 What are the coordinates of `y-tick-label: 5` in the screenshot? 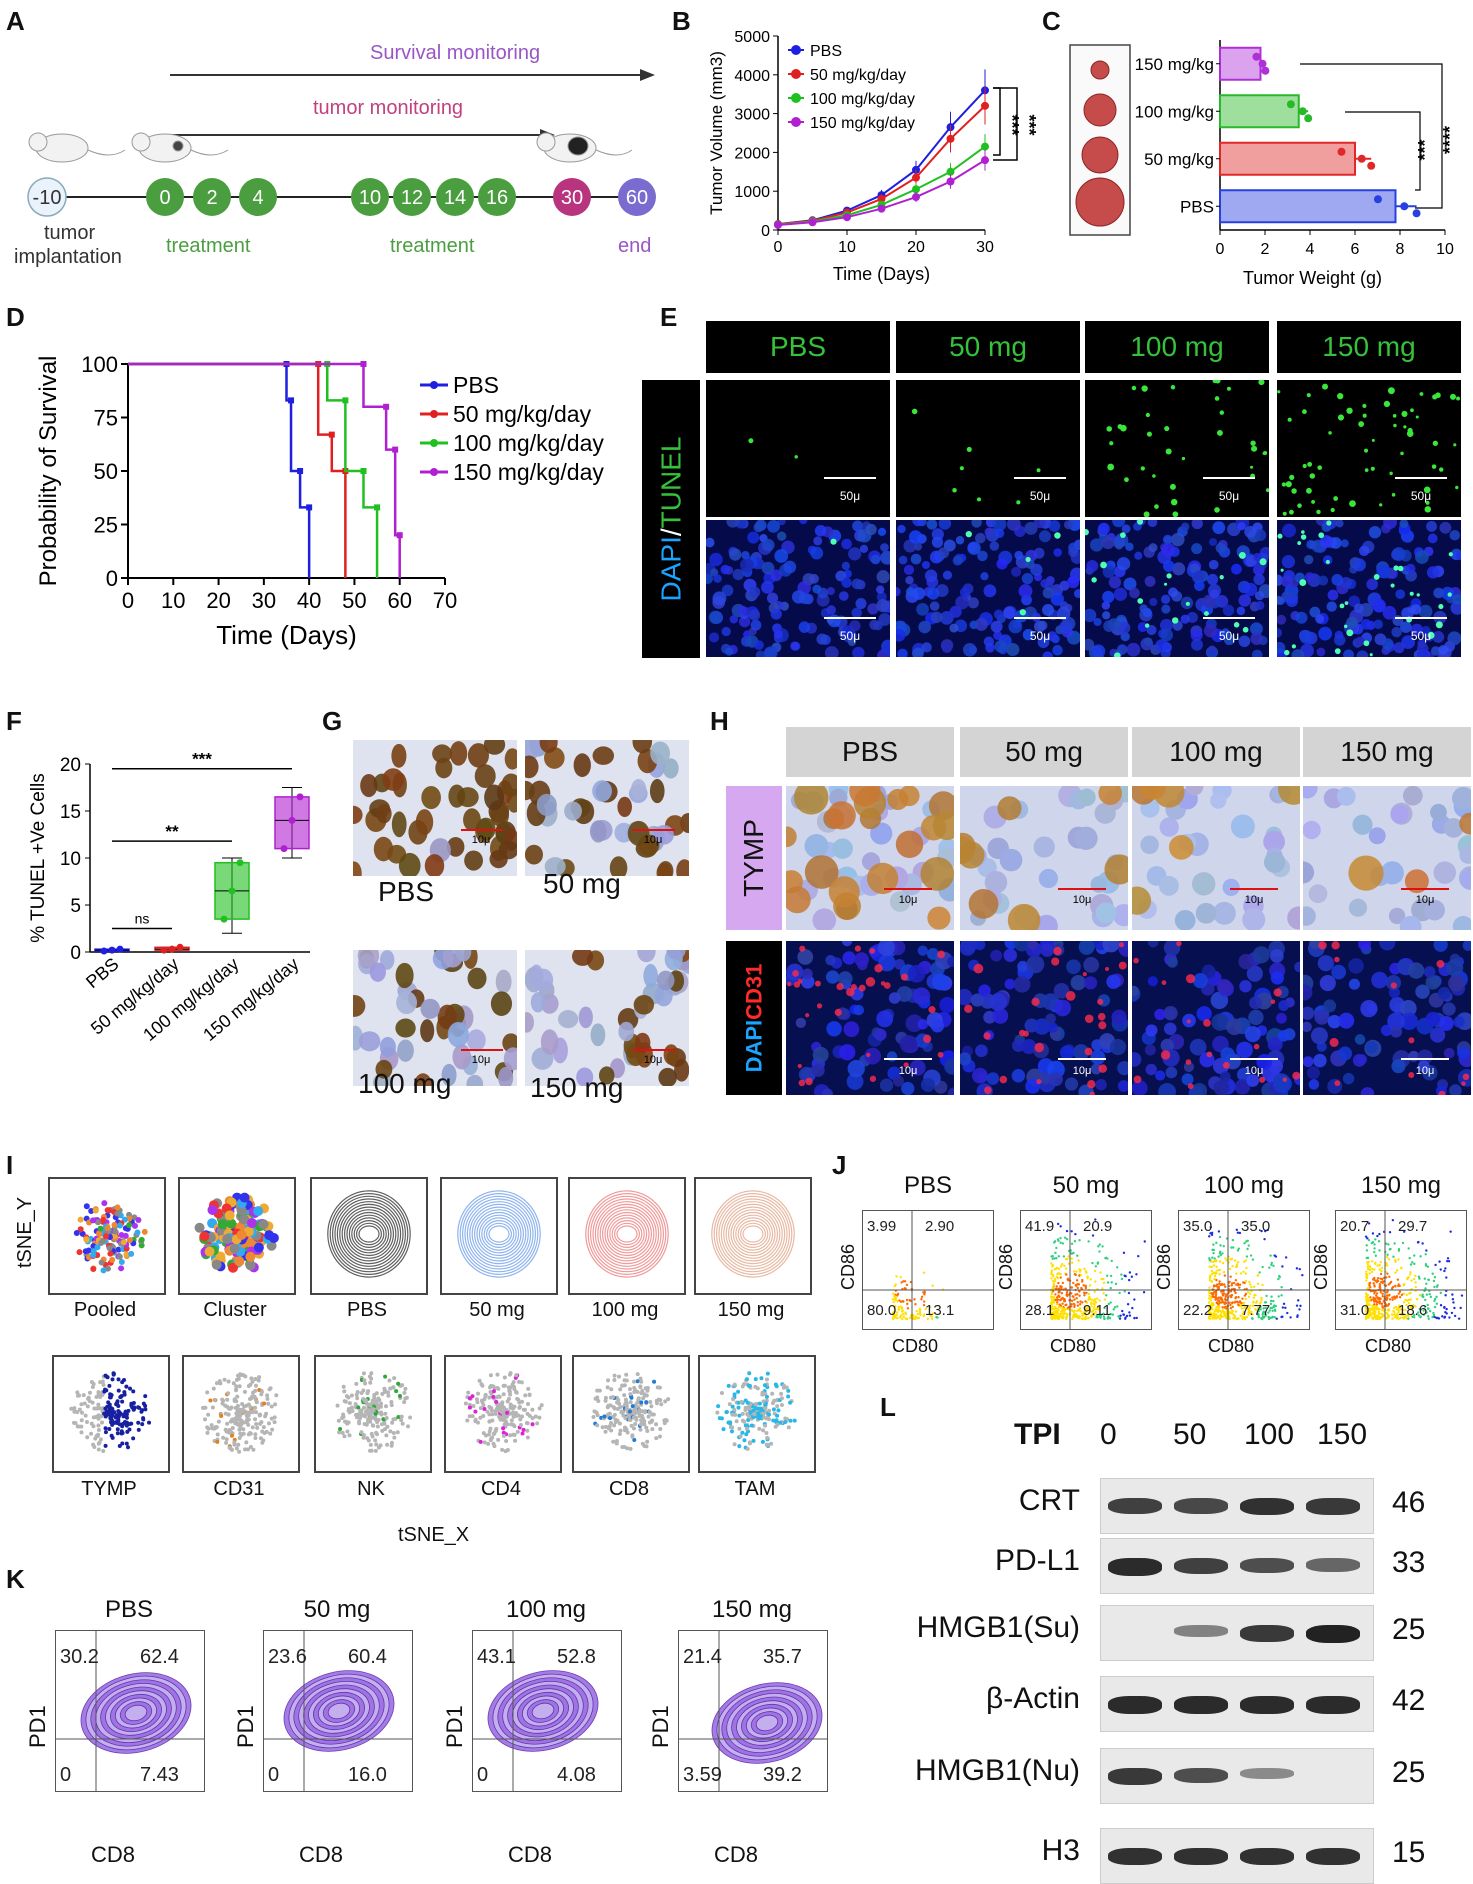 It's located at (75, 906).